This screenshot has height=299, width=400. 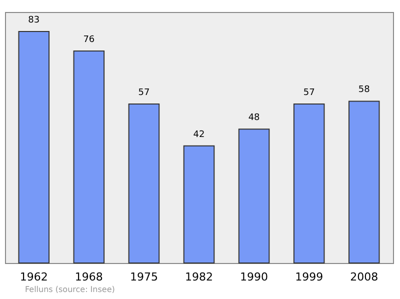 I want to click on x-tick-label: 1982, so click(x=199, y=277).